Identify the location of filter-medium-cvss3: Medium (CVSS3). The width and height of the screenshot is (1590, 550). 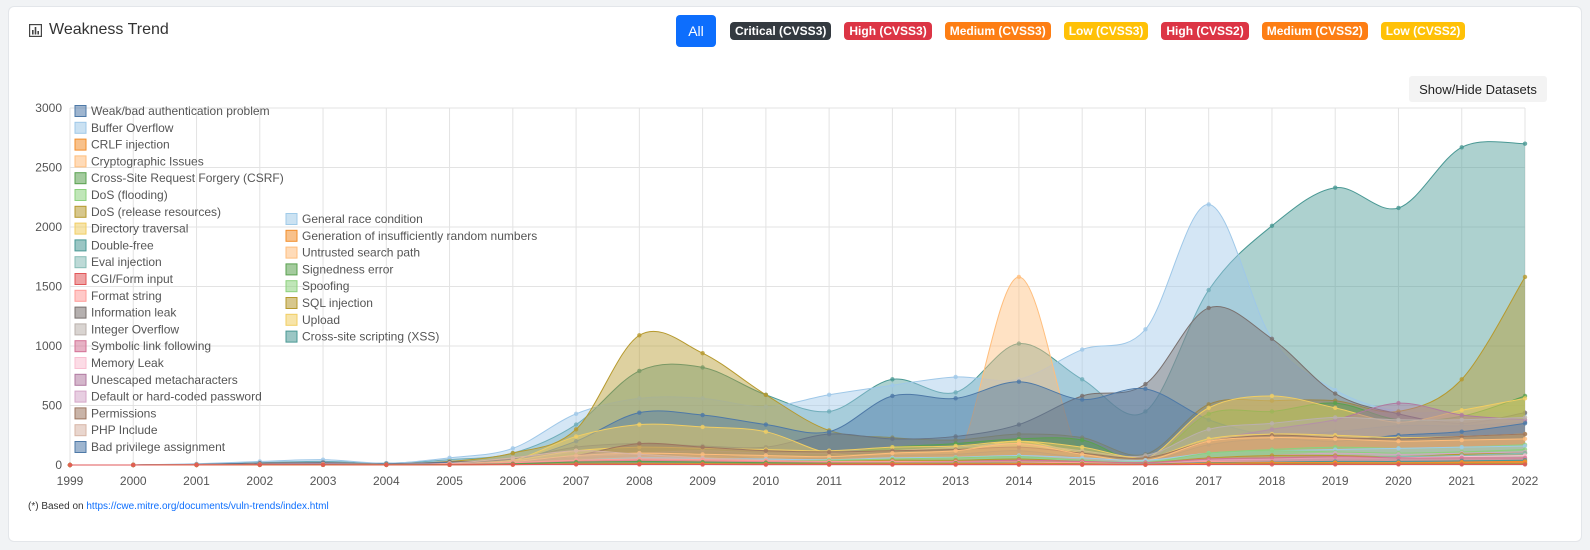
(997, 31).